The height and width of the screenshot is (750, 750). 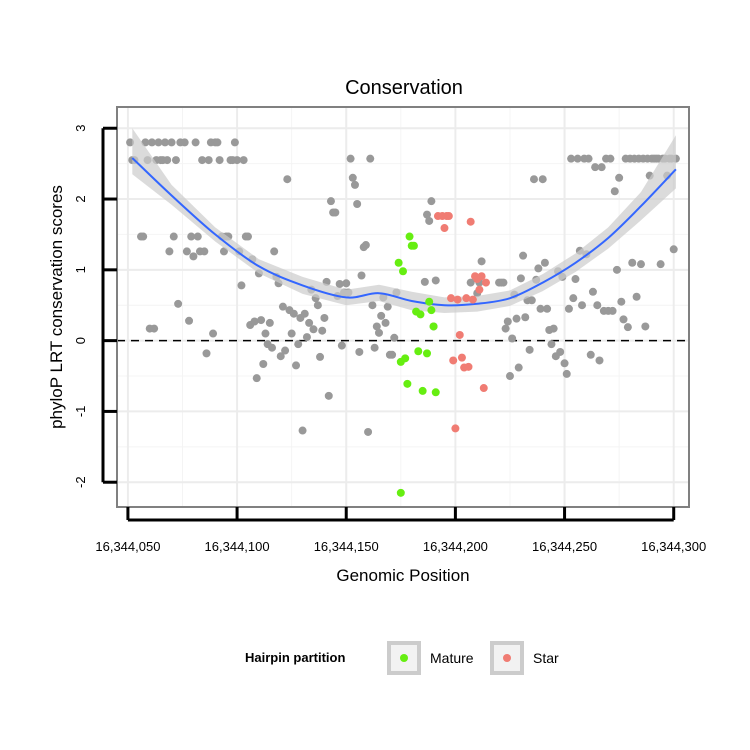 What do you see at coordinates (80, 412) in the screenshot?
I see `y-tick-label: -1` at bounding box center [80, 412].